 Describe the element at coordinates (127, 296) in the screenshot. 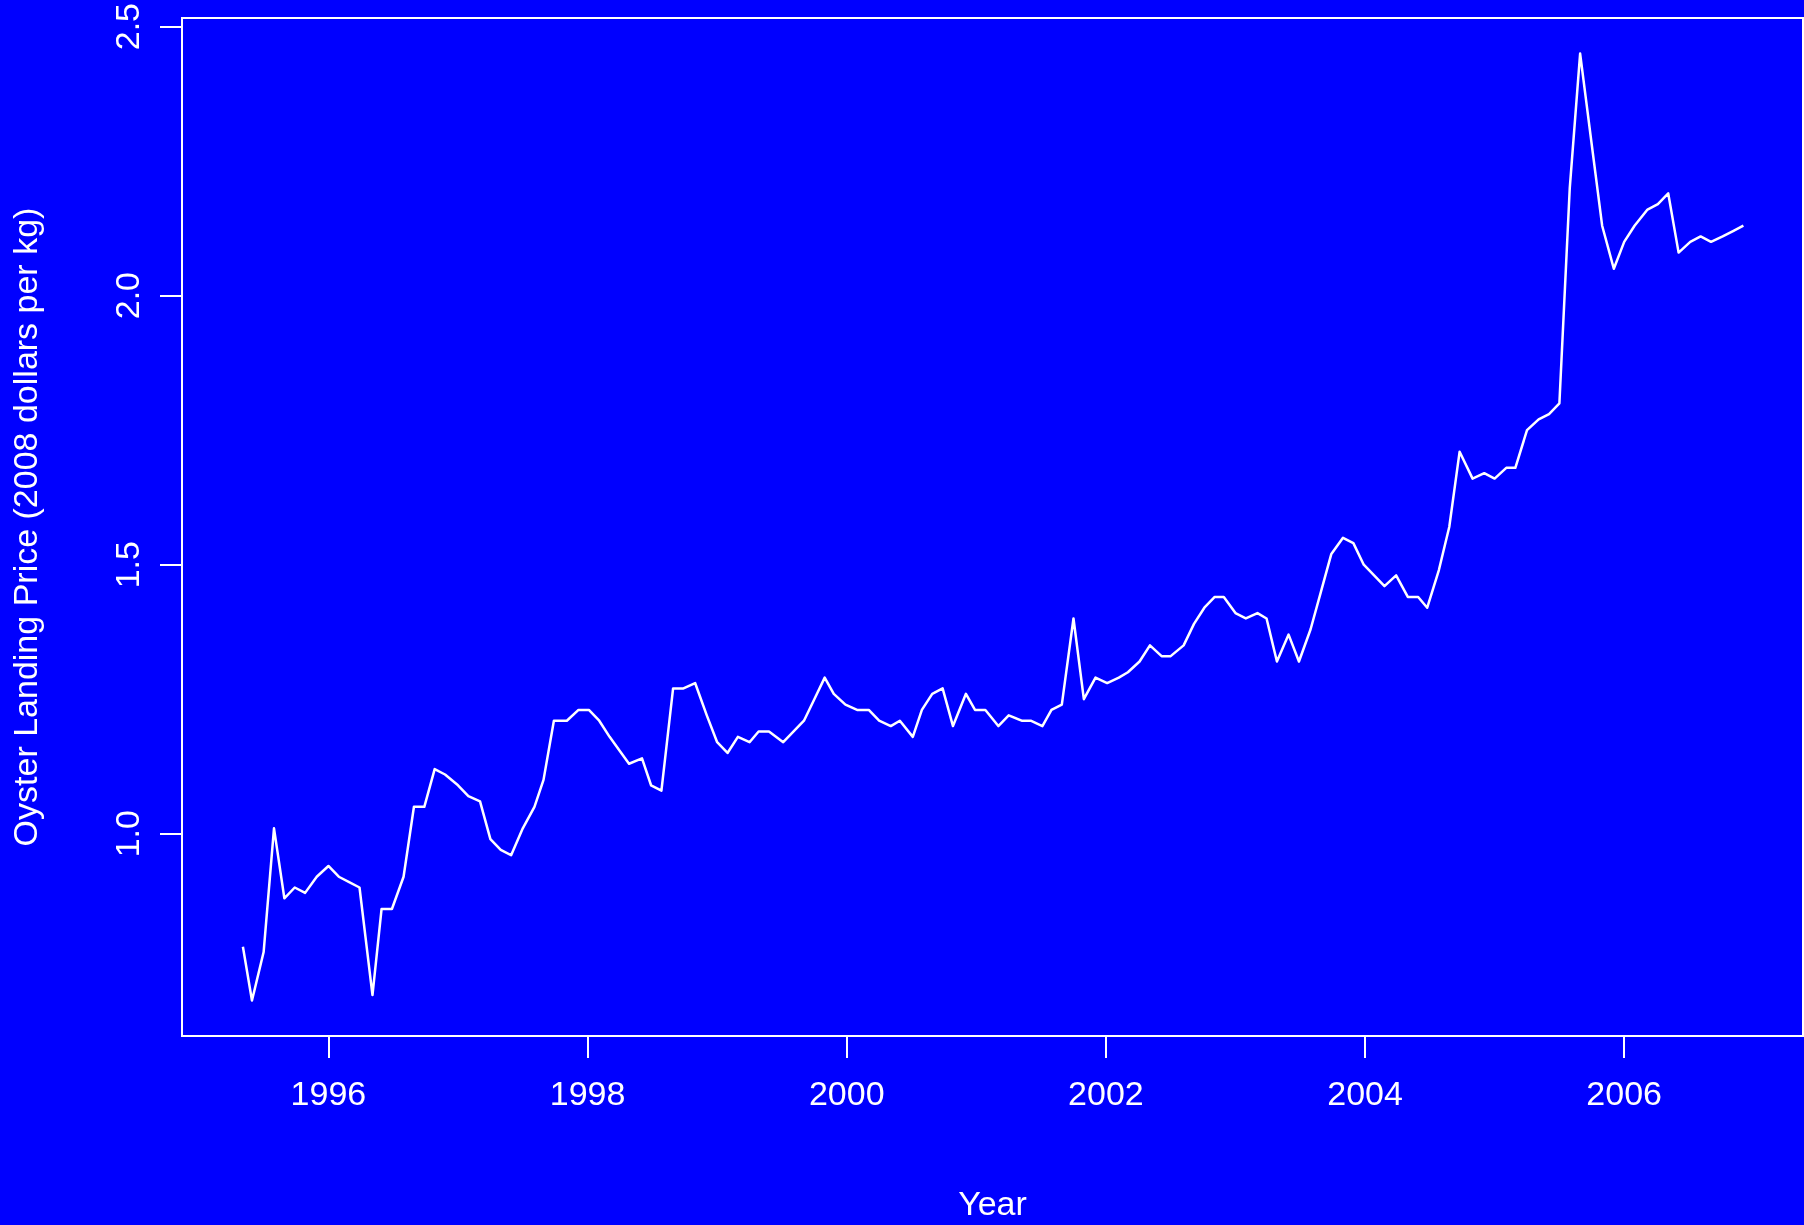

I see `y-tick-label: 2.0` at that location.